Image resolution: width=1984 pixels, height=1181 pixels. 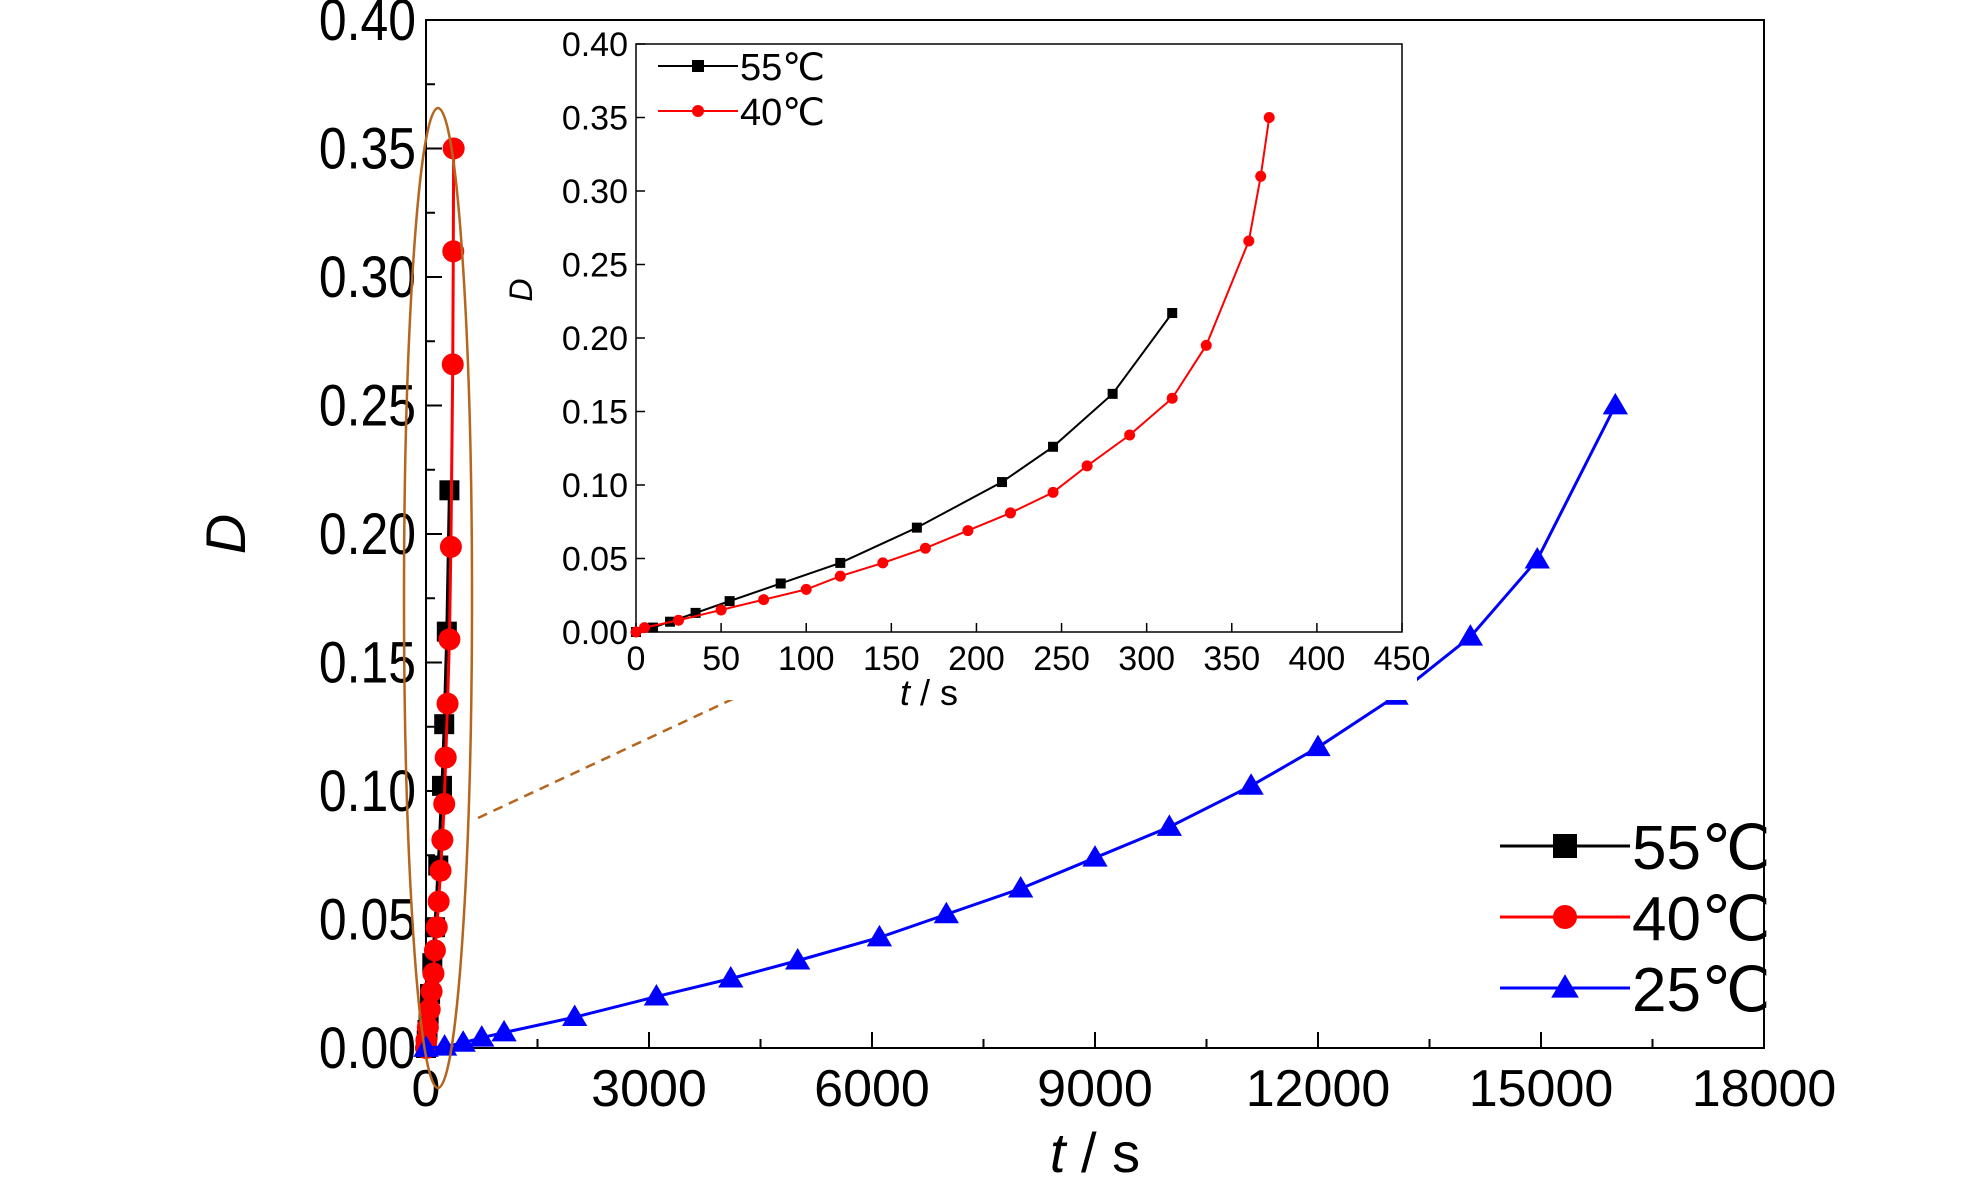 I want to click on main-legend: 55℃40℃25℃, so click(x=1635, y=919).